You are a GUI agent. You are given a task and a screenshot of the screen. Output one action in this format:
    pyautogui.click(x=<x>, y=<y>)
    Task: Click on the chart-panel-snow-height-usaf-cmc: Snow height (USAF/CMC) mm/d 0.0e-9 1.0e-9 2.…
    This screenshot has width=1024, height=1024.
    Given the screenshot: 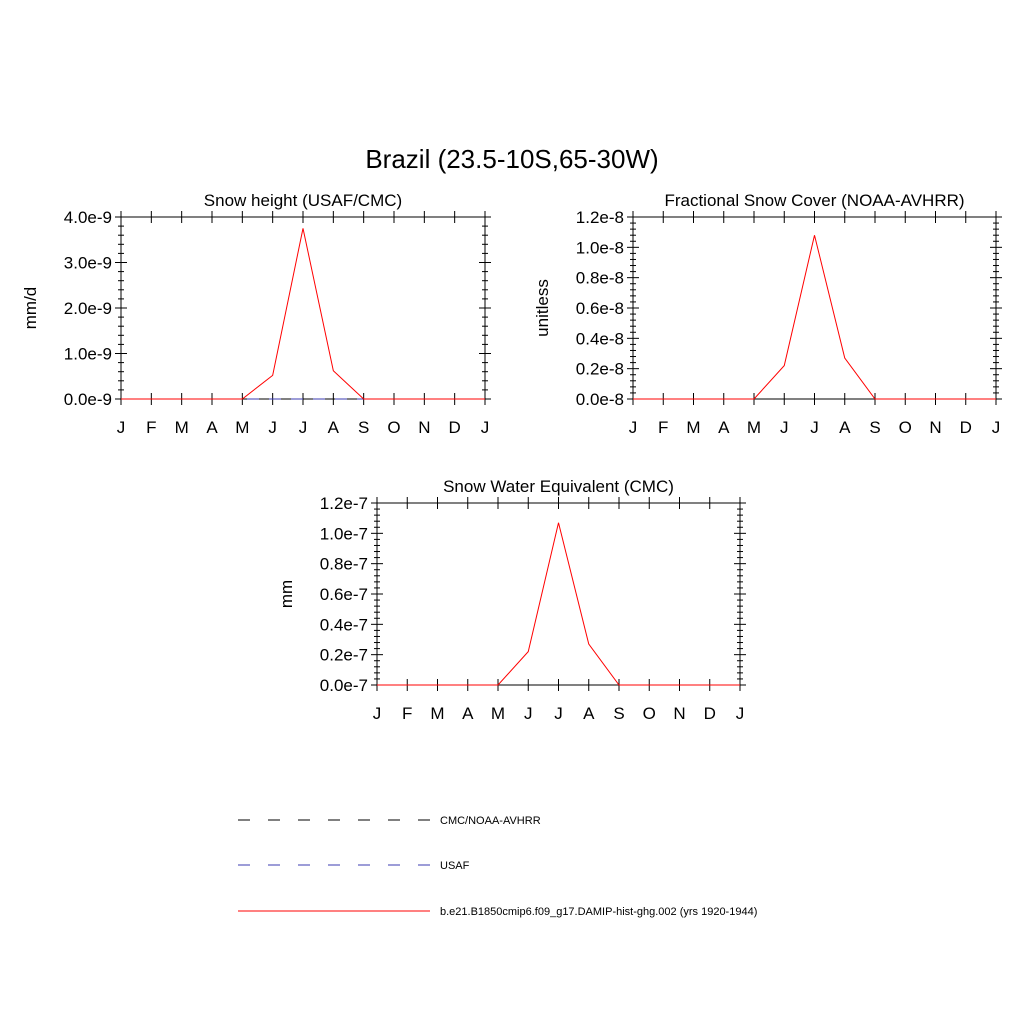 What is the action you would take?
    pyautogui.click(x=256, y=314)
    